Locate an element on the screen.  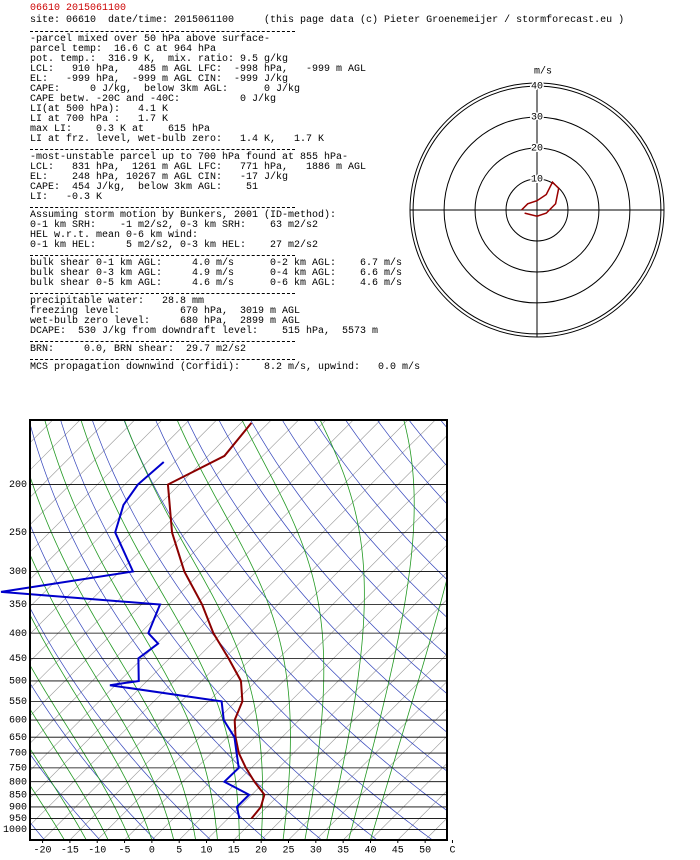
x-tick-label: 25 is located at coordinates (288, 851).